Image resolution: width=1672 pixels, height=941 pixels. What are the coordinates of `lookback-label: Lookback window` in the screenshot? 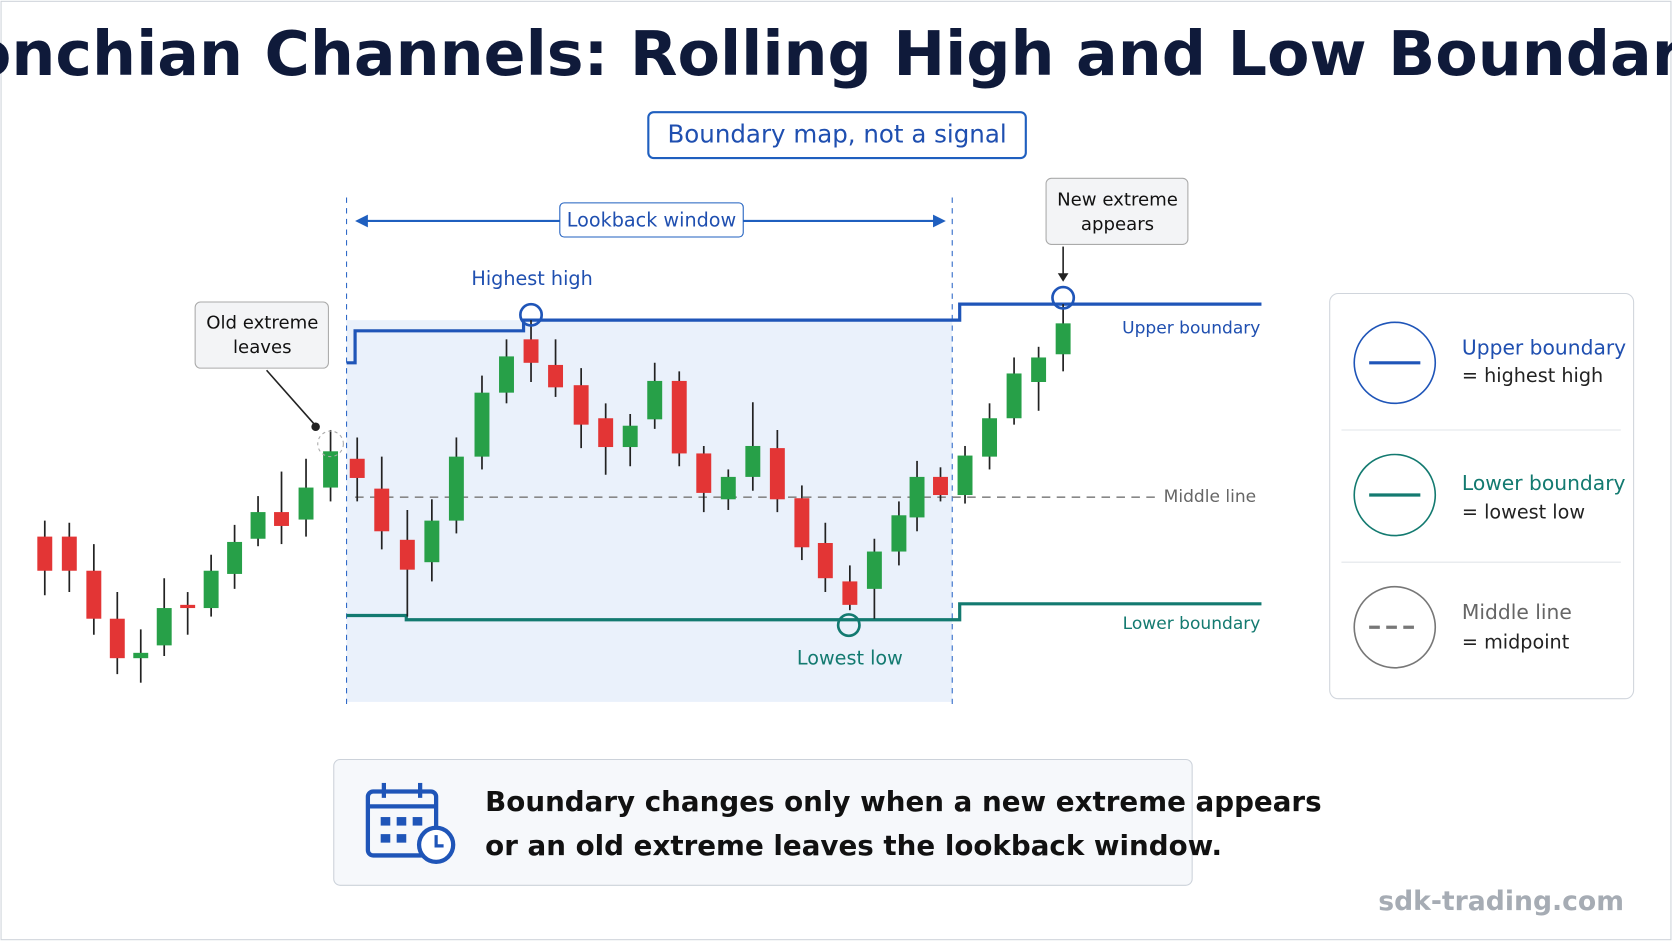 It's located at (651, 219).